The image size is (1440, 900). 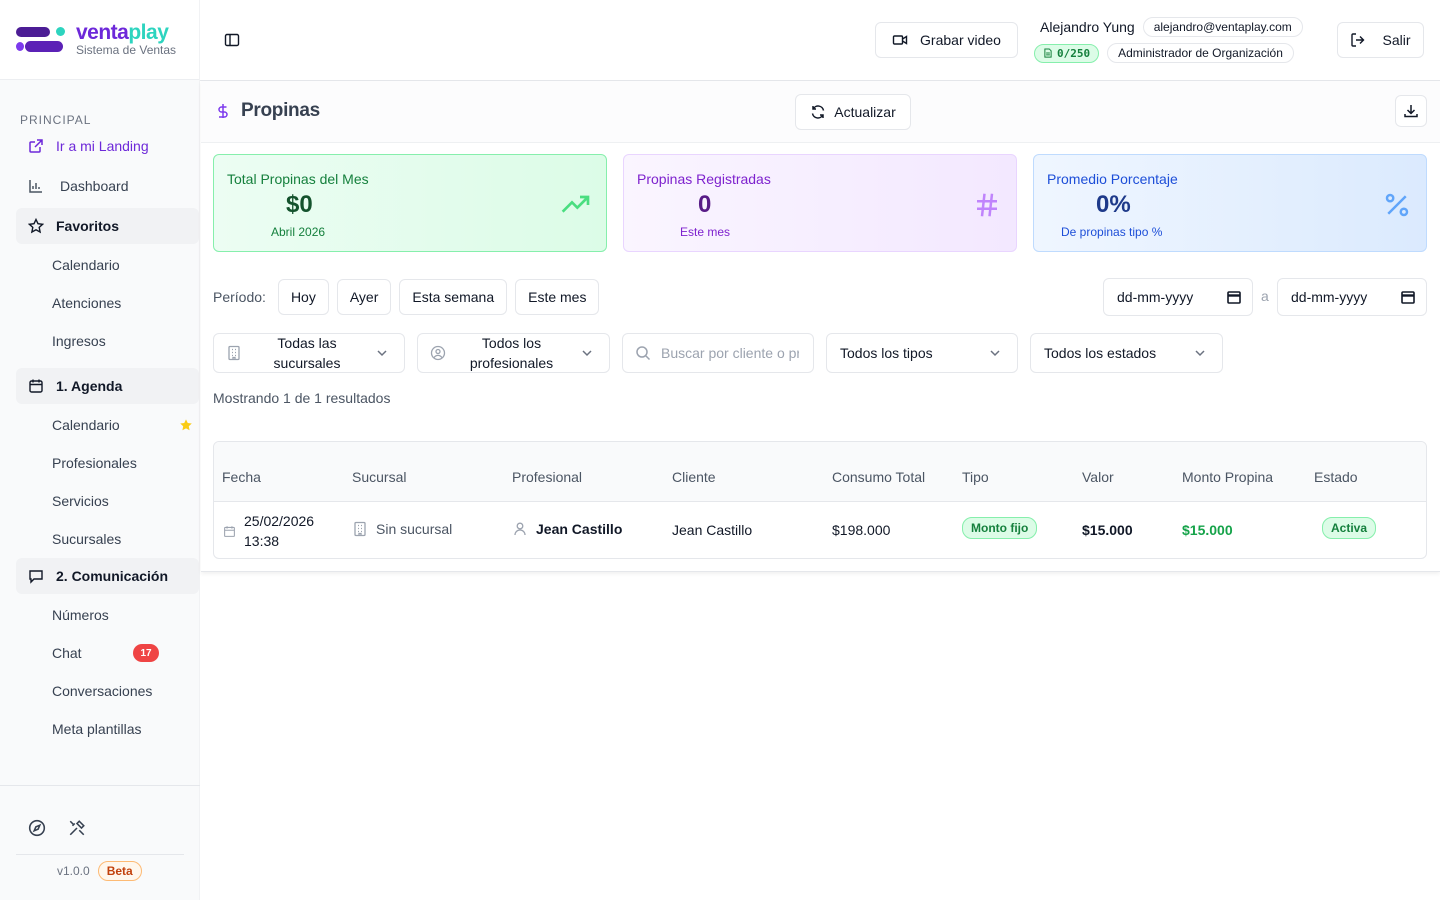 What do you see at coordinates (239, 297) in the screenshot?
I see `period-label: Período:` at bounding box center [239, 297].